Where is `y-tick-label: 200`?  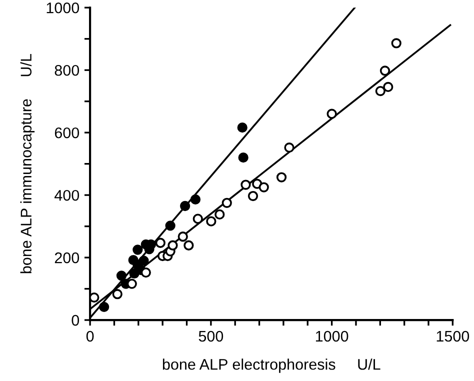 y-tick-label: 200 is located at coordinates (67, 258).